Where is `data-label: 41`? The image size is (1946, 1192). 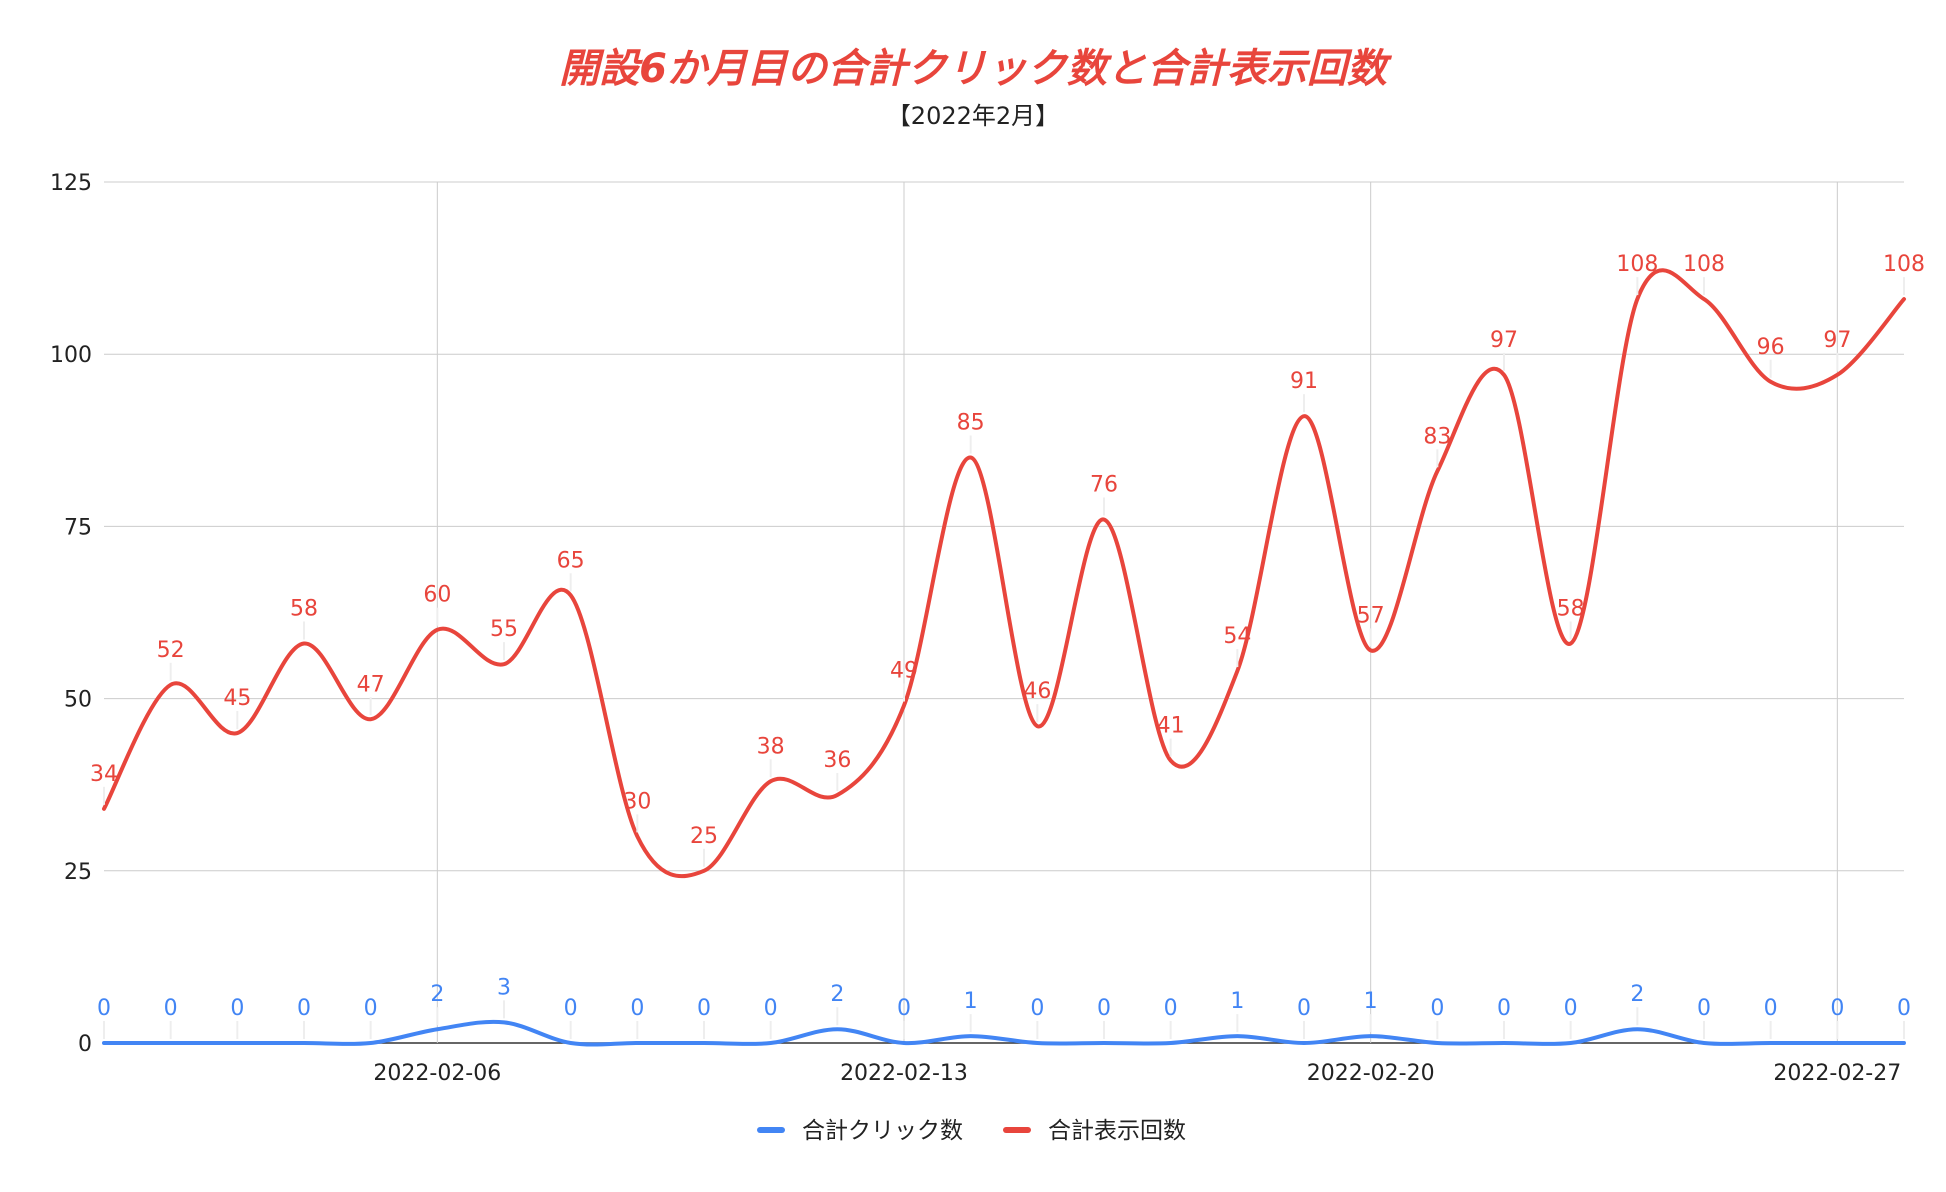
data-label: 41 is located at coordinates (1171, 726).